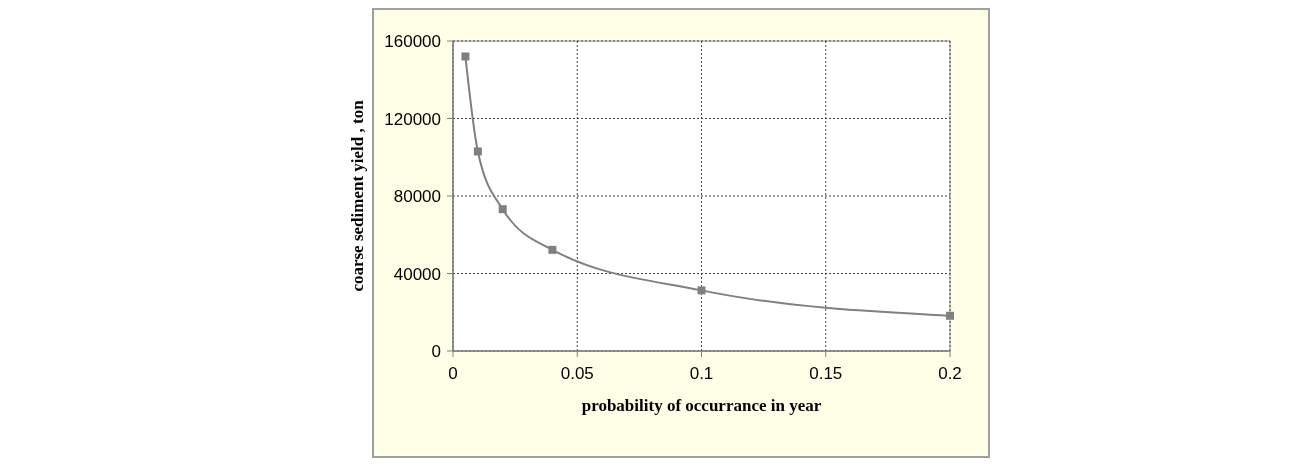  Describe the element at coordinates (453, 373) in the screenshot. I see `x-tick-label: 0` at that location.